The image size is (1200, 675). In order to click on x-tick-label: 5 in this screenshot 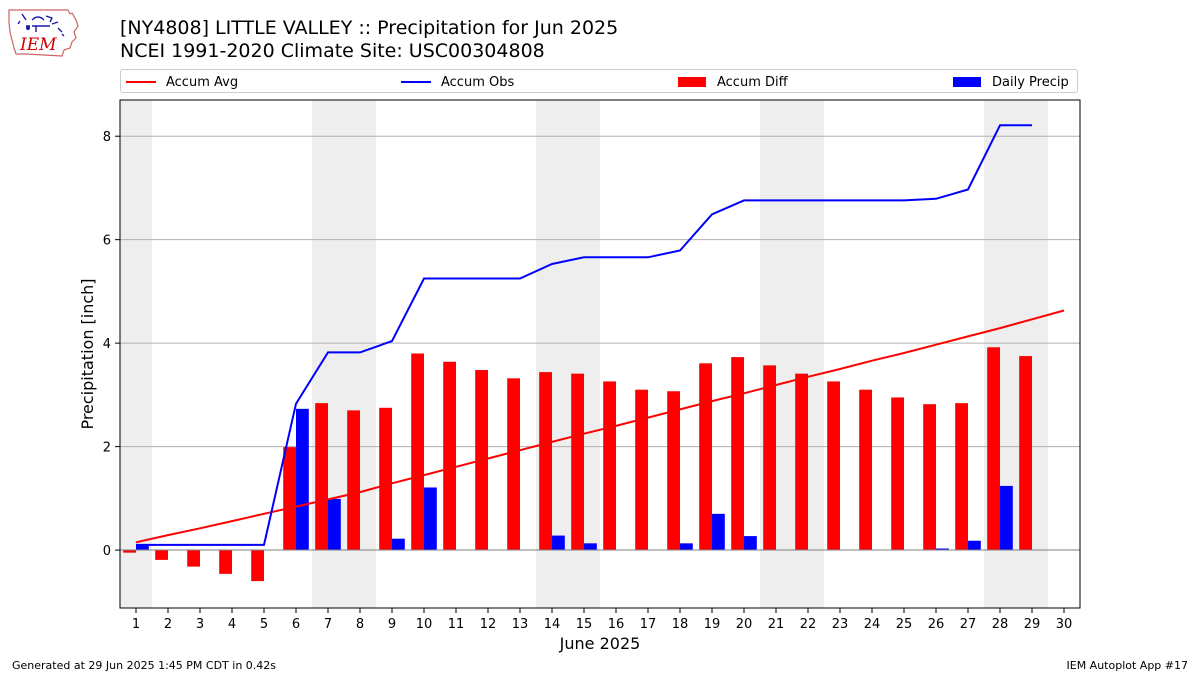, I will do `click(264, 624)`.